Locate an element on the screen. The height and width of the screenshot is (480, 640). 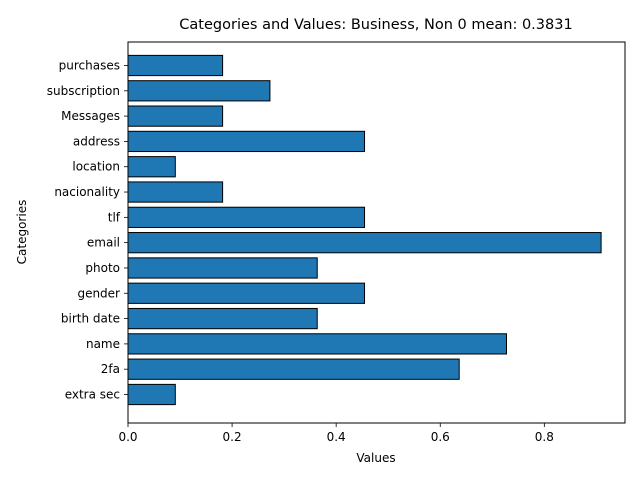
y-tick-label: location is located at coordinates (96, 167).